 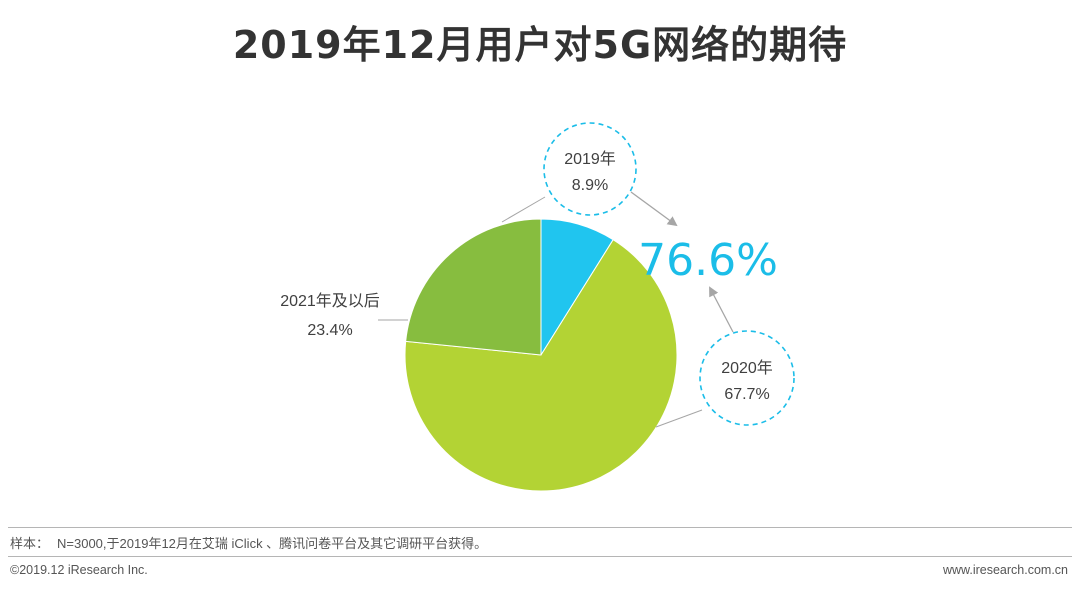 I want to click on arrow-2020-to-total, so click(x=721, y=309).